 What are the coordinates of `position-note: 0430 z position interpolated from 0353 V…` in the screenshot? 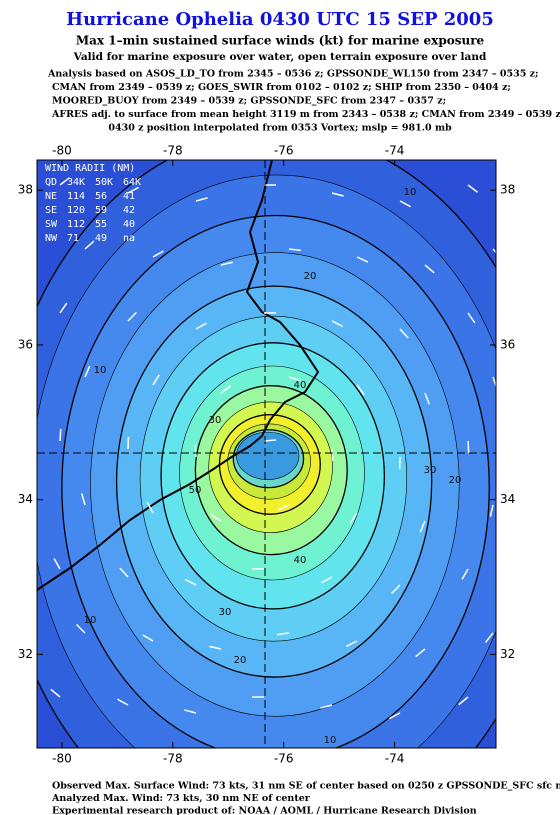 It's located at (280, 128).